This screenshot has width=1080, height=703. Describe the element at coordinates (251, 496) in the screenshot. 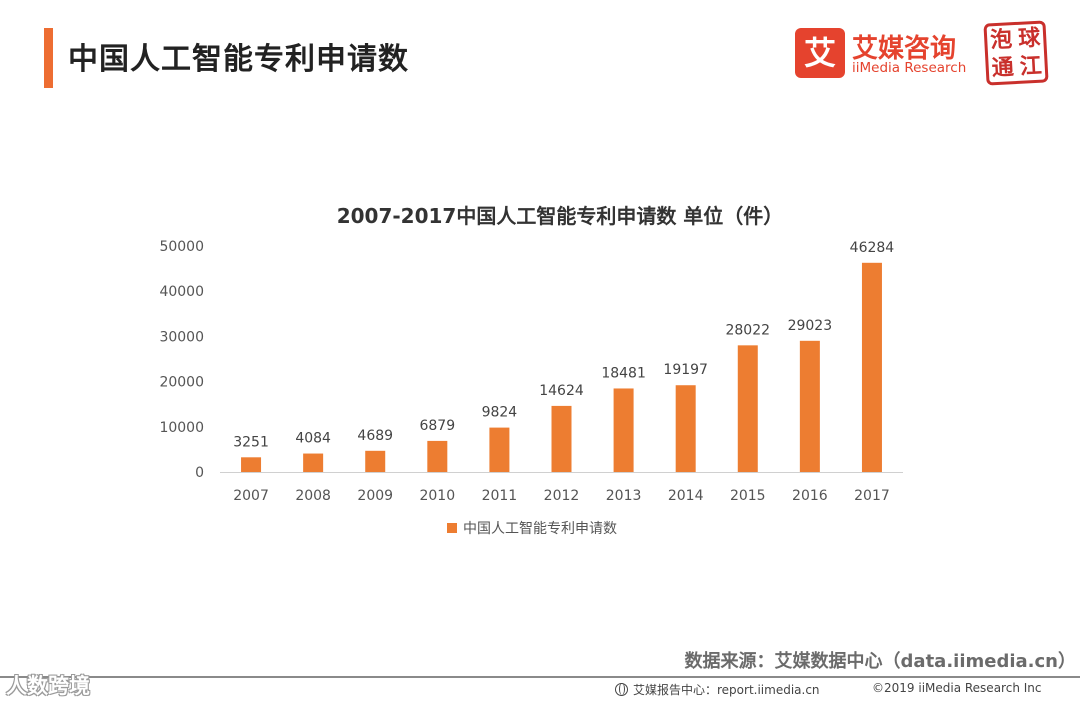

I see `x-tick-label: 2007` at that location.